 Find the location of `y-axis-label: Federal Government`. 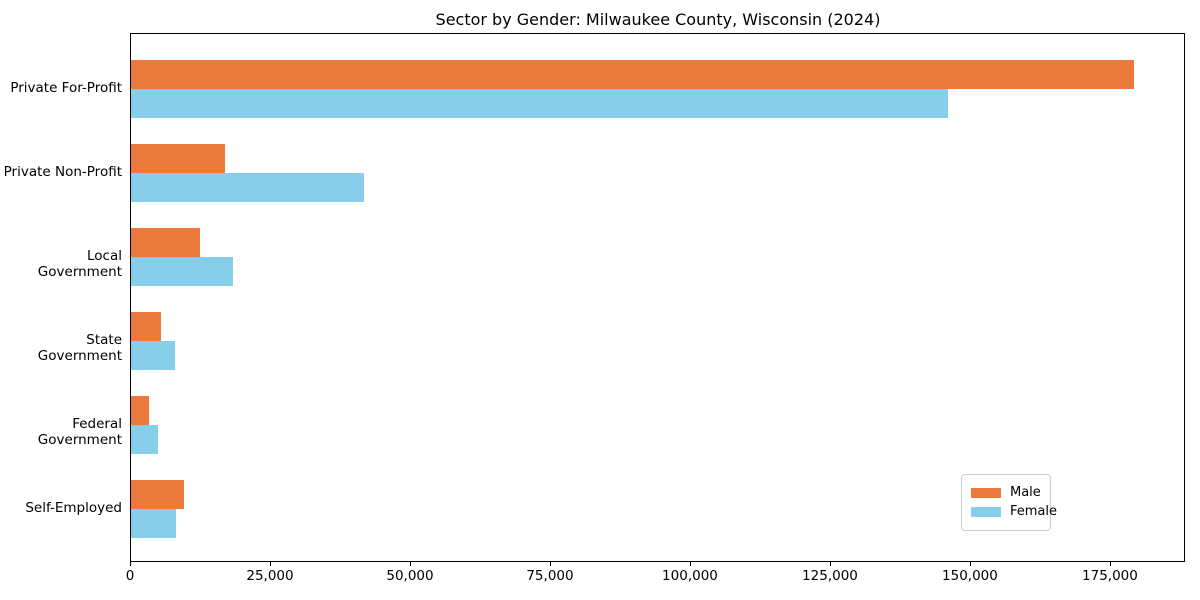

y-axis-label: Federal Government is located at coordinates (79, 432).